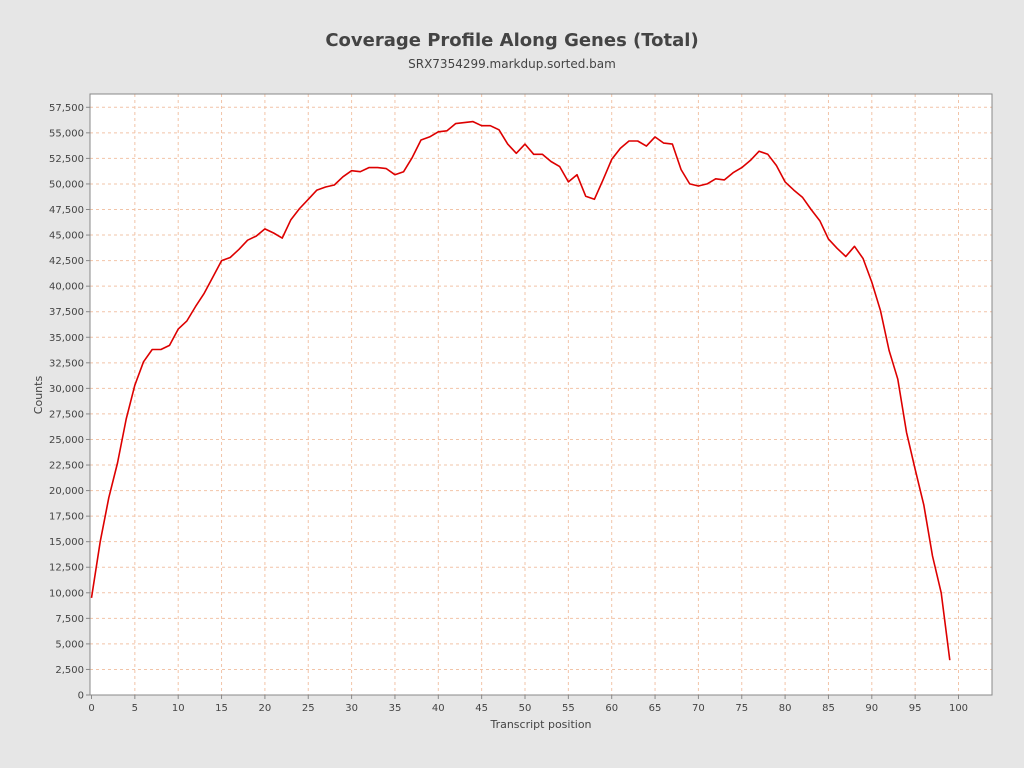 The image size is (1024, 768). I want to click on y-tick-label: 35,000, so click(66, 338).